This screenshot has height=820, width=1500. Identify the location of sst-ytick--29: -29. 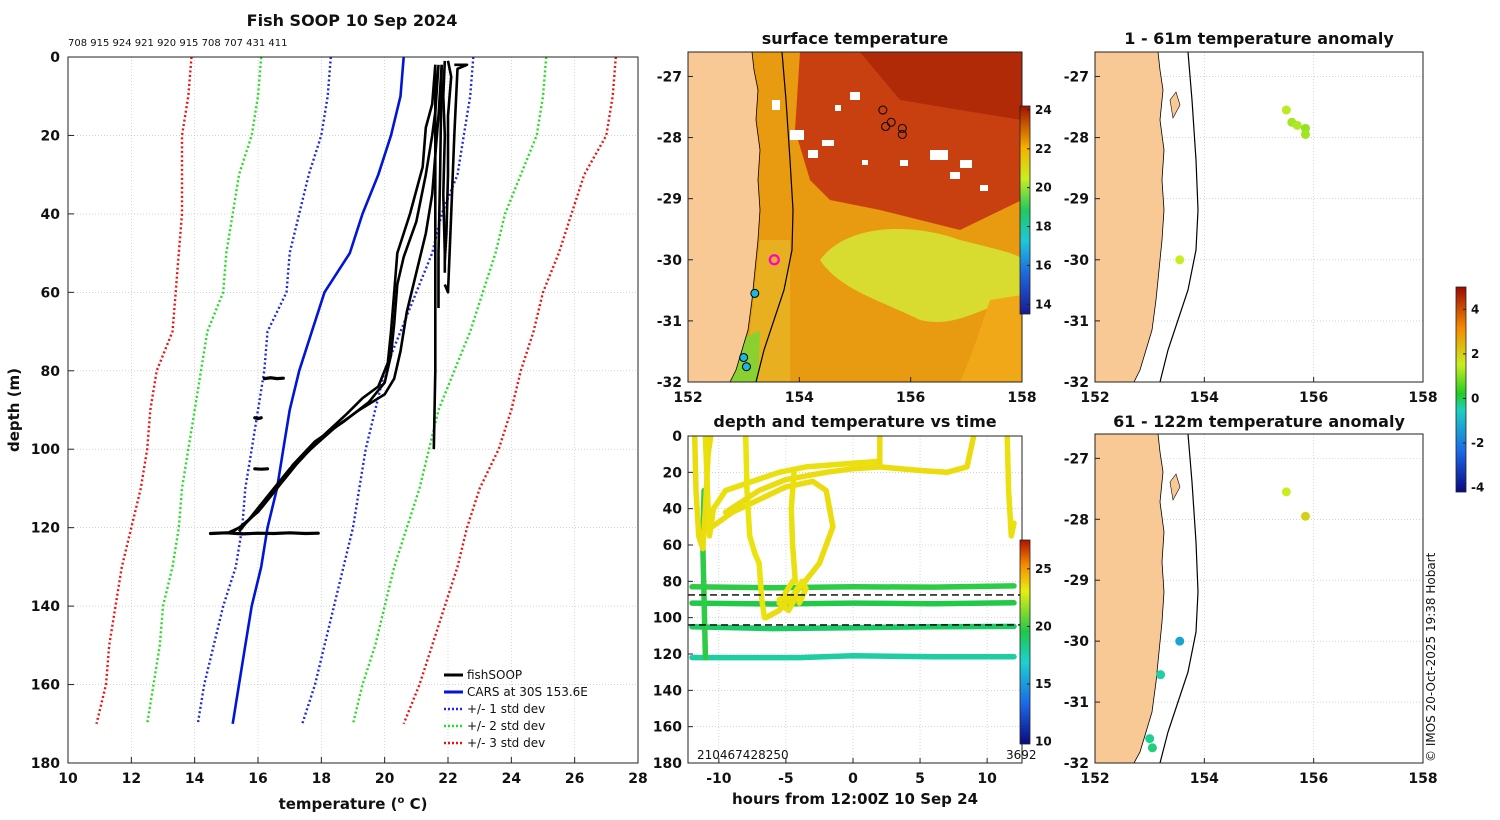
(669, 200).